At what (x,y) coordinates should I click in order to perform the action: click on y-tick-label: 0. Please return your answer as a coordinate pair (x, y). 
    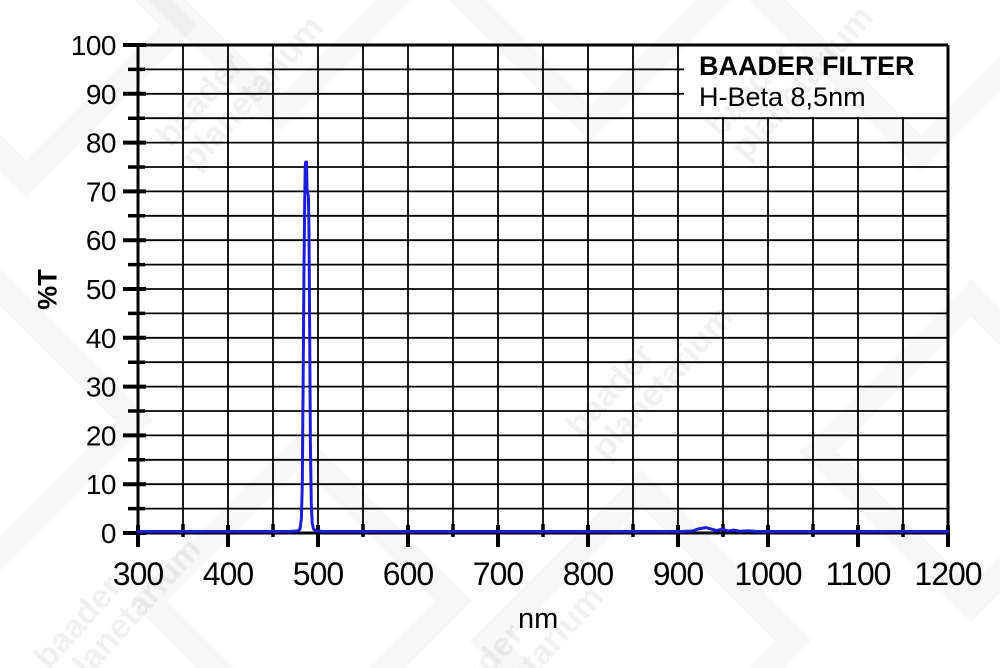
    Looking at the image, I should click on (108, 533).